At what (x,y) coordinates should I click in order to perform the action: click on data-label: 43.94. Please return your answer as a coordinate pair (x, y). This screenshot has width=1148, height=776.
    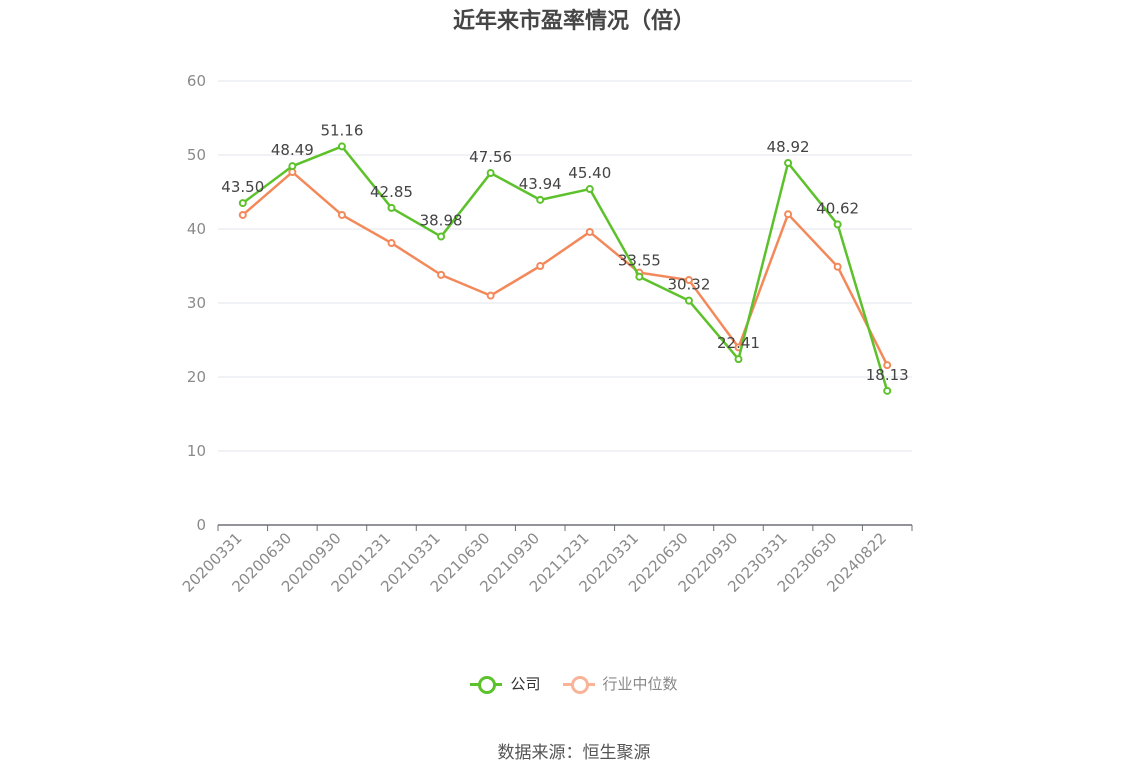
    Looking at the image, I should click on (540, 184).